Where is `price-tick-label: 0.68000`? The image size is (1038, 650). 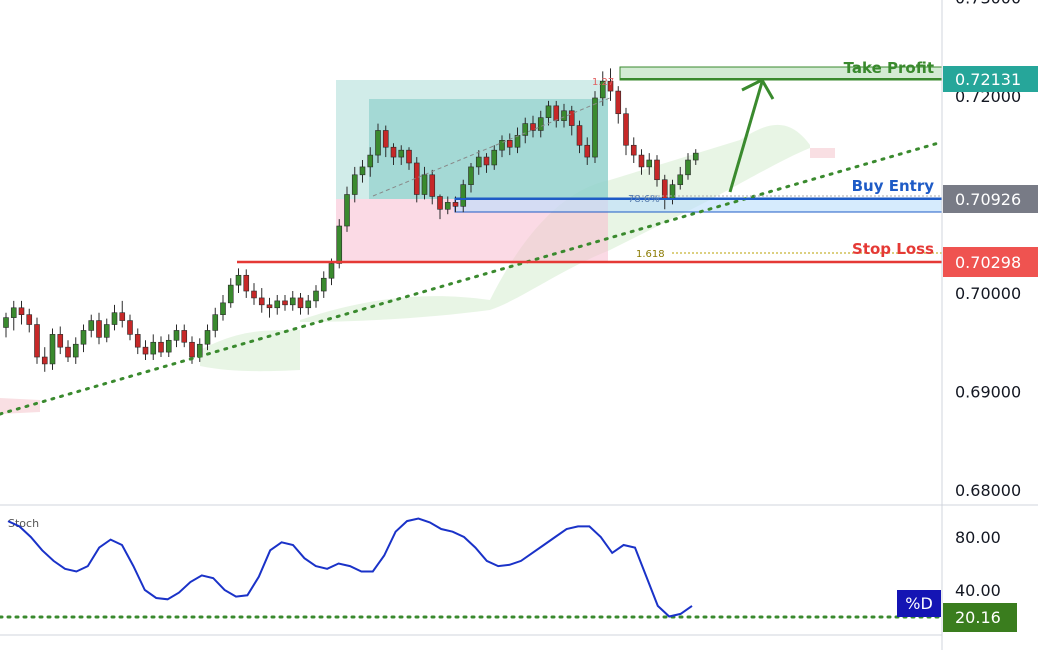
price-tick-label: 0.68000 is located at coordinates (988, 490).